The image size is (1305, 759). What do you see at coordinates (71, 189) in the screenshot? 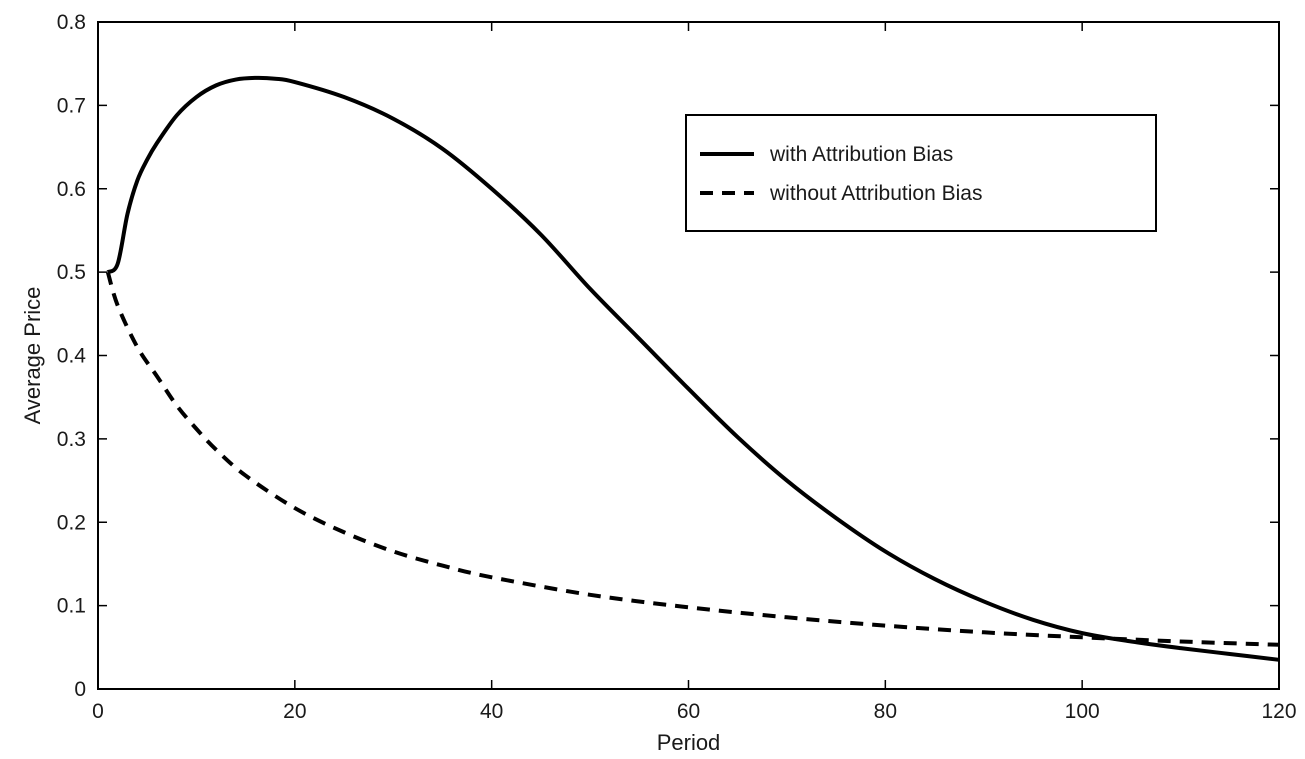
I see `y-tick-label: 0.6` at bounding box center [71, 189].